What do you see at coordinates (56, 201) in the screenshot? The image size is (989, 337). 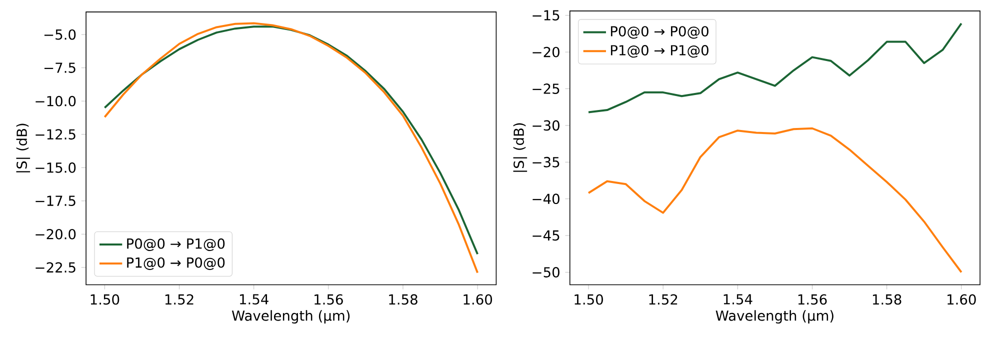 I see `y-tick-label: −17.5` at bounding box center [56, 201].